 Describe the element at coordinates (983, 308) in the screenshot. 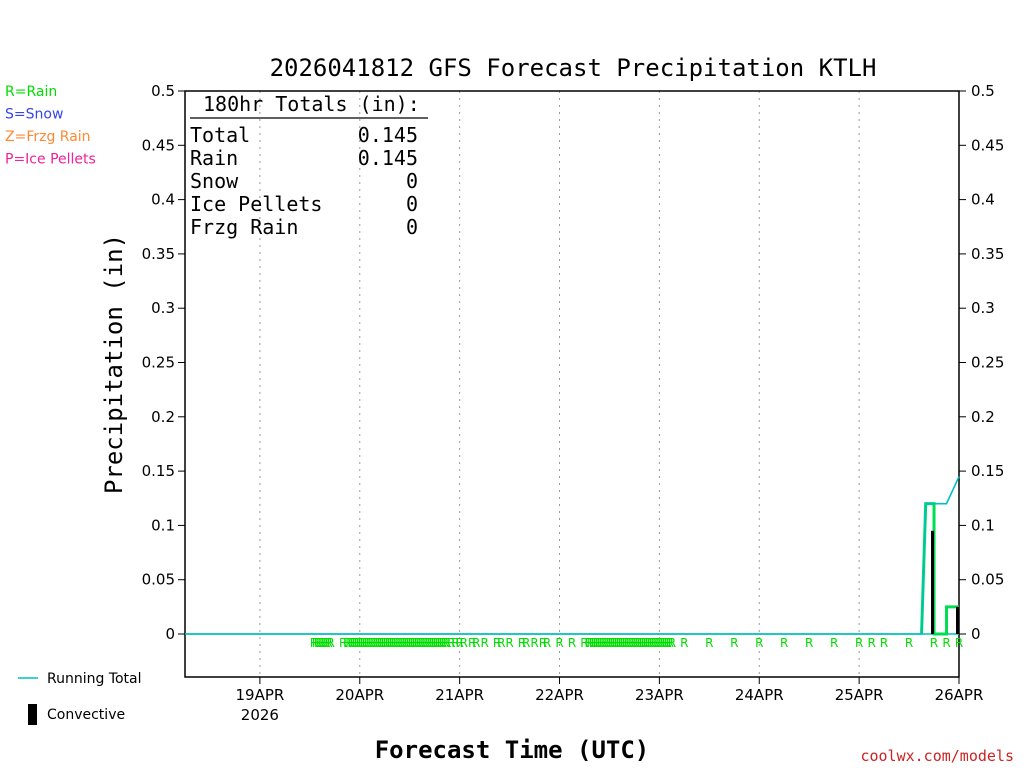

I see `y-tick-label-right: 0.3` at that location.